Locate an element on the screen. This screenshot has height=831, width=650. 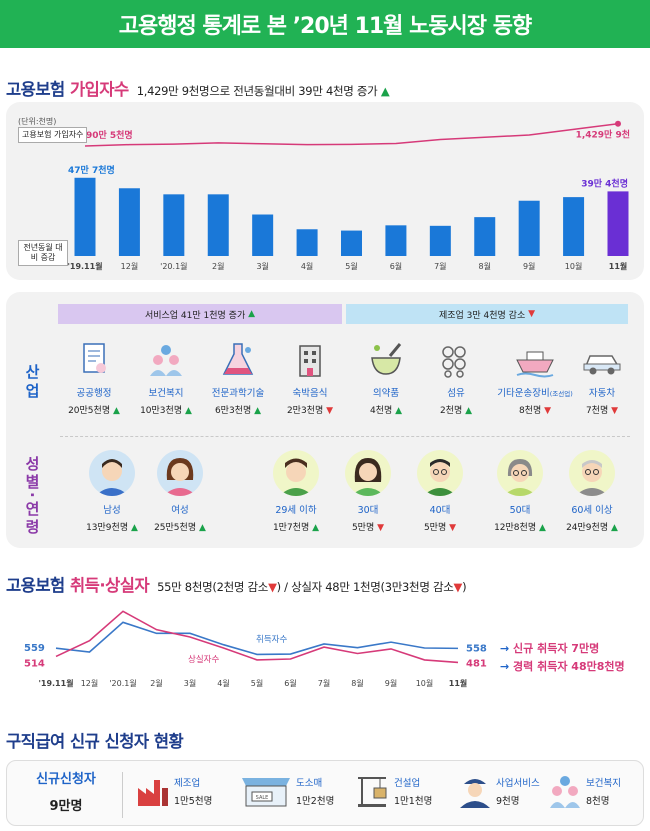
industry-item-public: 공공행정 20만5천명 ▲ is located at coordinates (94, 379).